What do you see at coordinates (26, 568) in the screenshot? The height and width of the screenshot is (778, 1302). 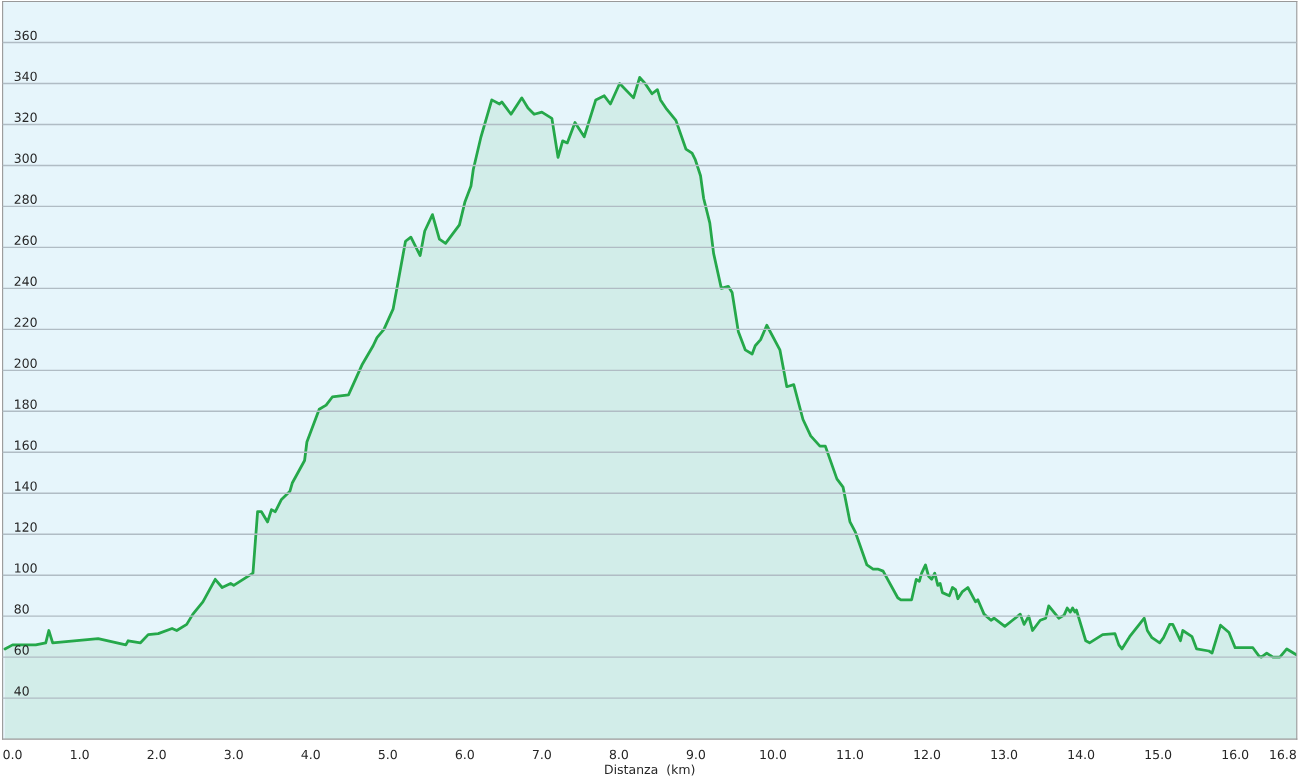 I see `y-tick-label: 100` at bounding box center [26, 568].